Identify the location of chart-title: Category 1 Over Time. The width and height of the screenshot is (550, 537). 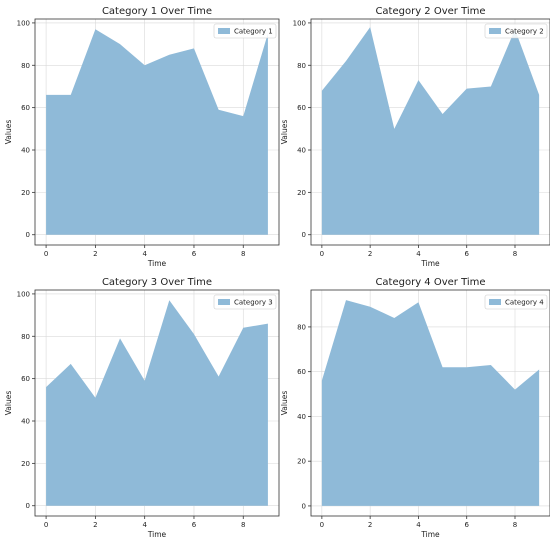
(157, 11).